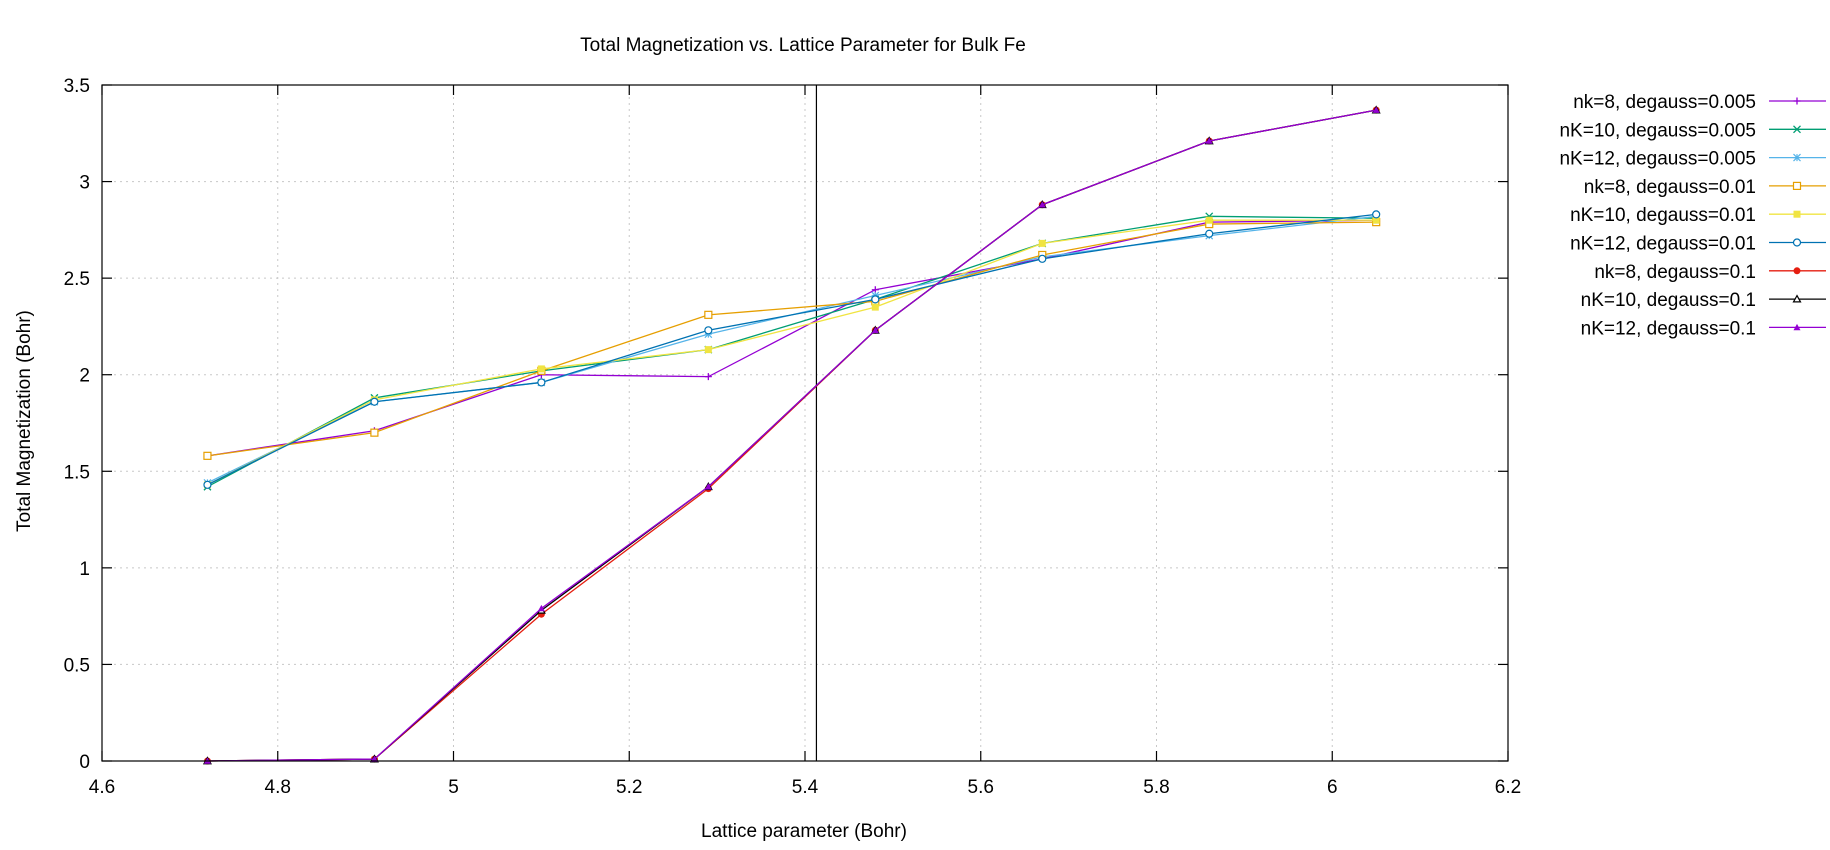  I want to click on y-axis-label: Total Magnetization (Bohr), so click(24, 421).